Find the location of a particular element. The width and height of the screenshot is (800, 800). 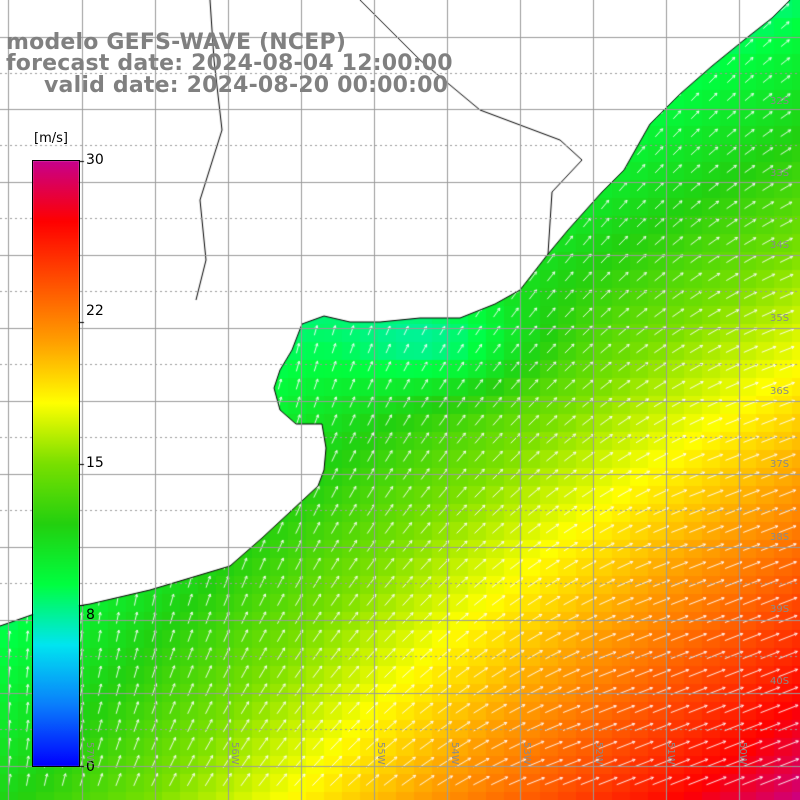

longitude-label: 51W is located at coordinates (670, 753).